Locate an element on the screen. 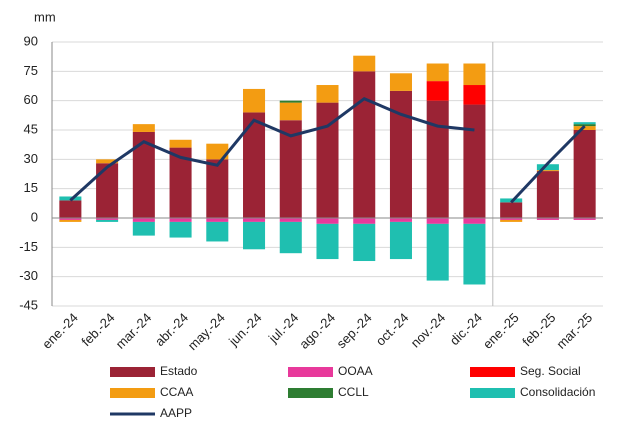 The height and width of the screenshot is (433, 625). legend-label: Consolidación is located at coordinates (557, 392).